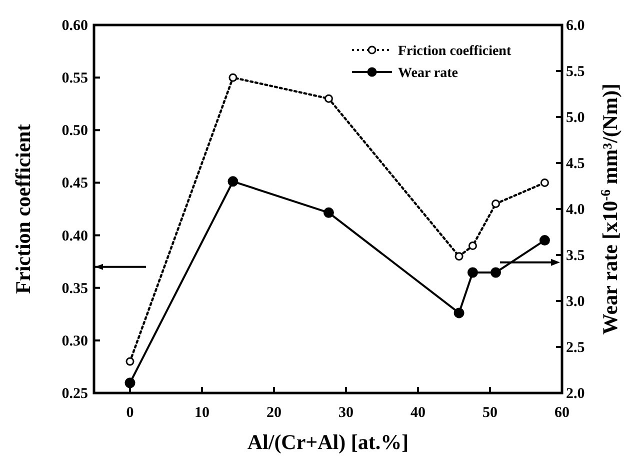 The height and width of the screenshot is (463, 635). Describe the element at coordinates (575, 302) in the screenshot. I see `y2-tick-label: 3.0` at that location.